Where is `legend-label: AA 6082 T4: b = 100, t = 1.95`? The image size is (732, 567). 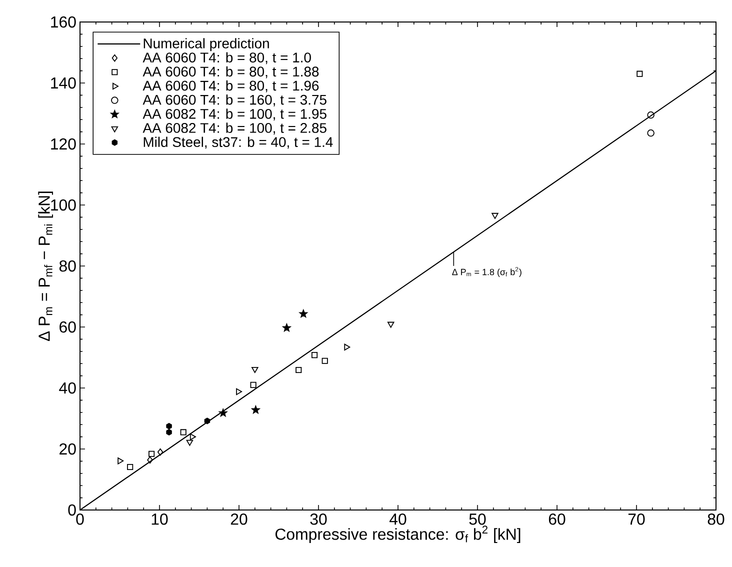 legend-label: AA 6082 T4: b = 100, t = 1.95 is located at coordinates (234, 114).